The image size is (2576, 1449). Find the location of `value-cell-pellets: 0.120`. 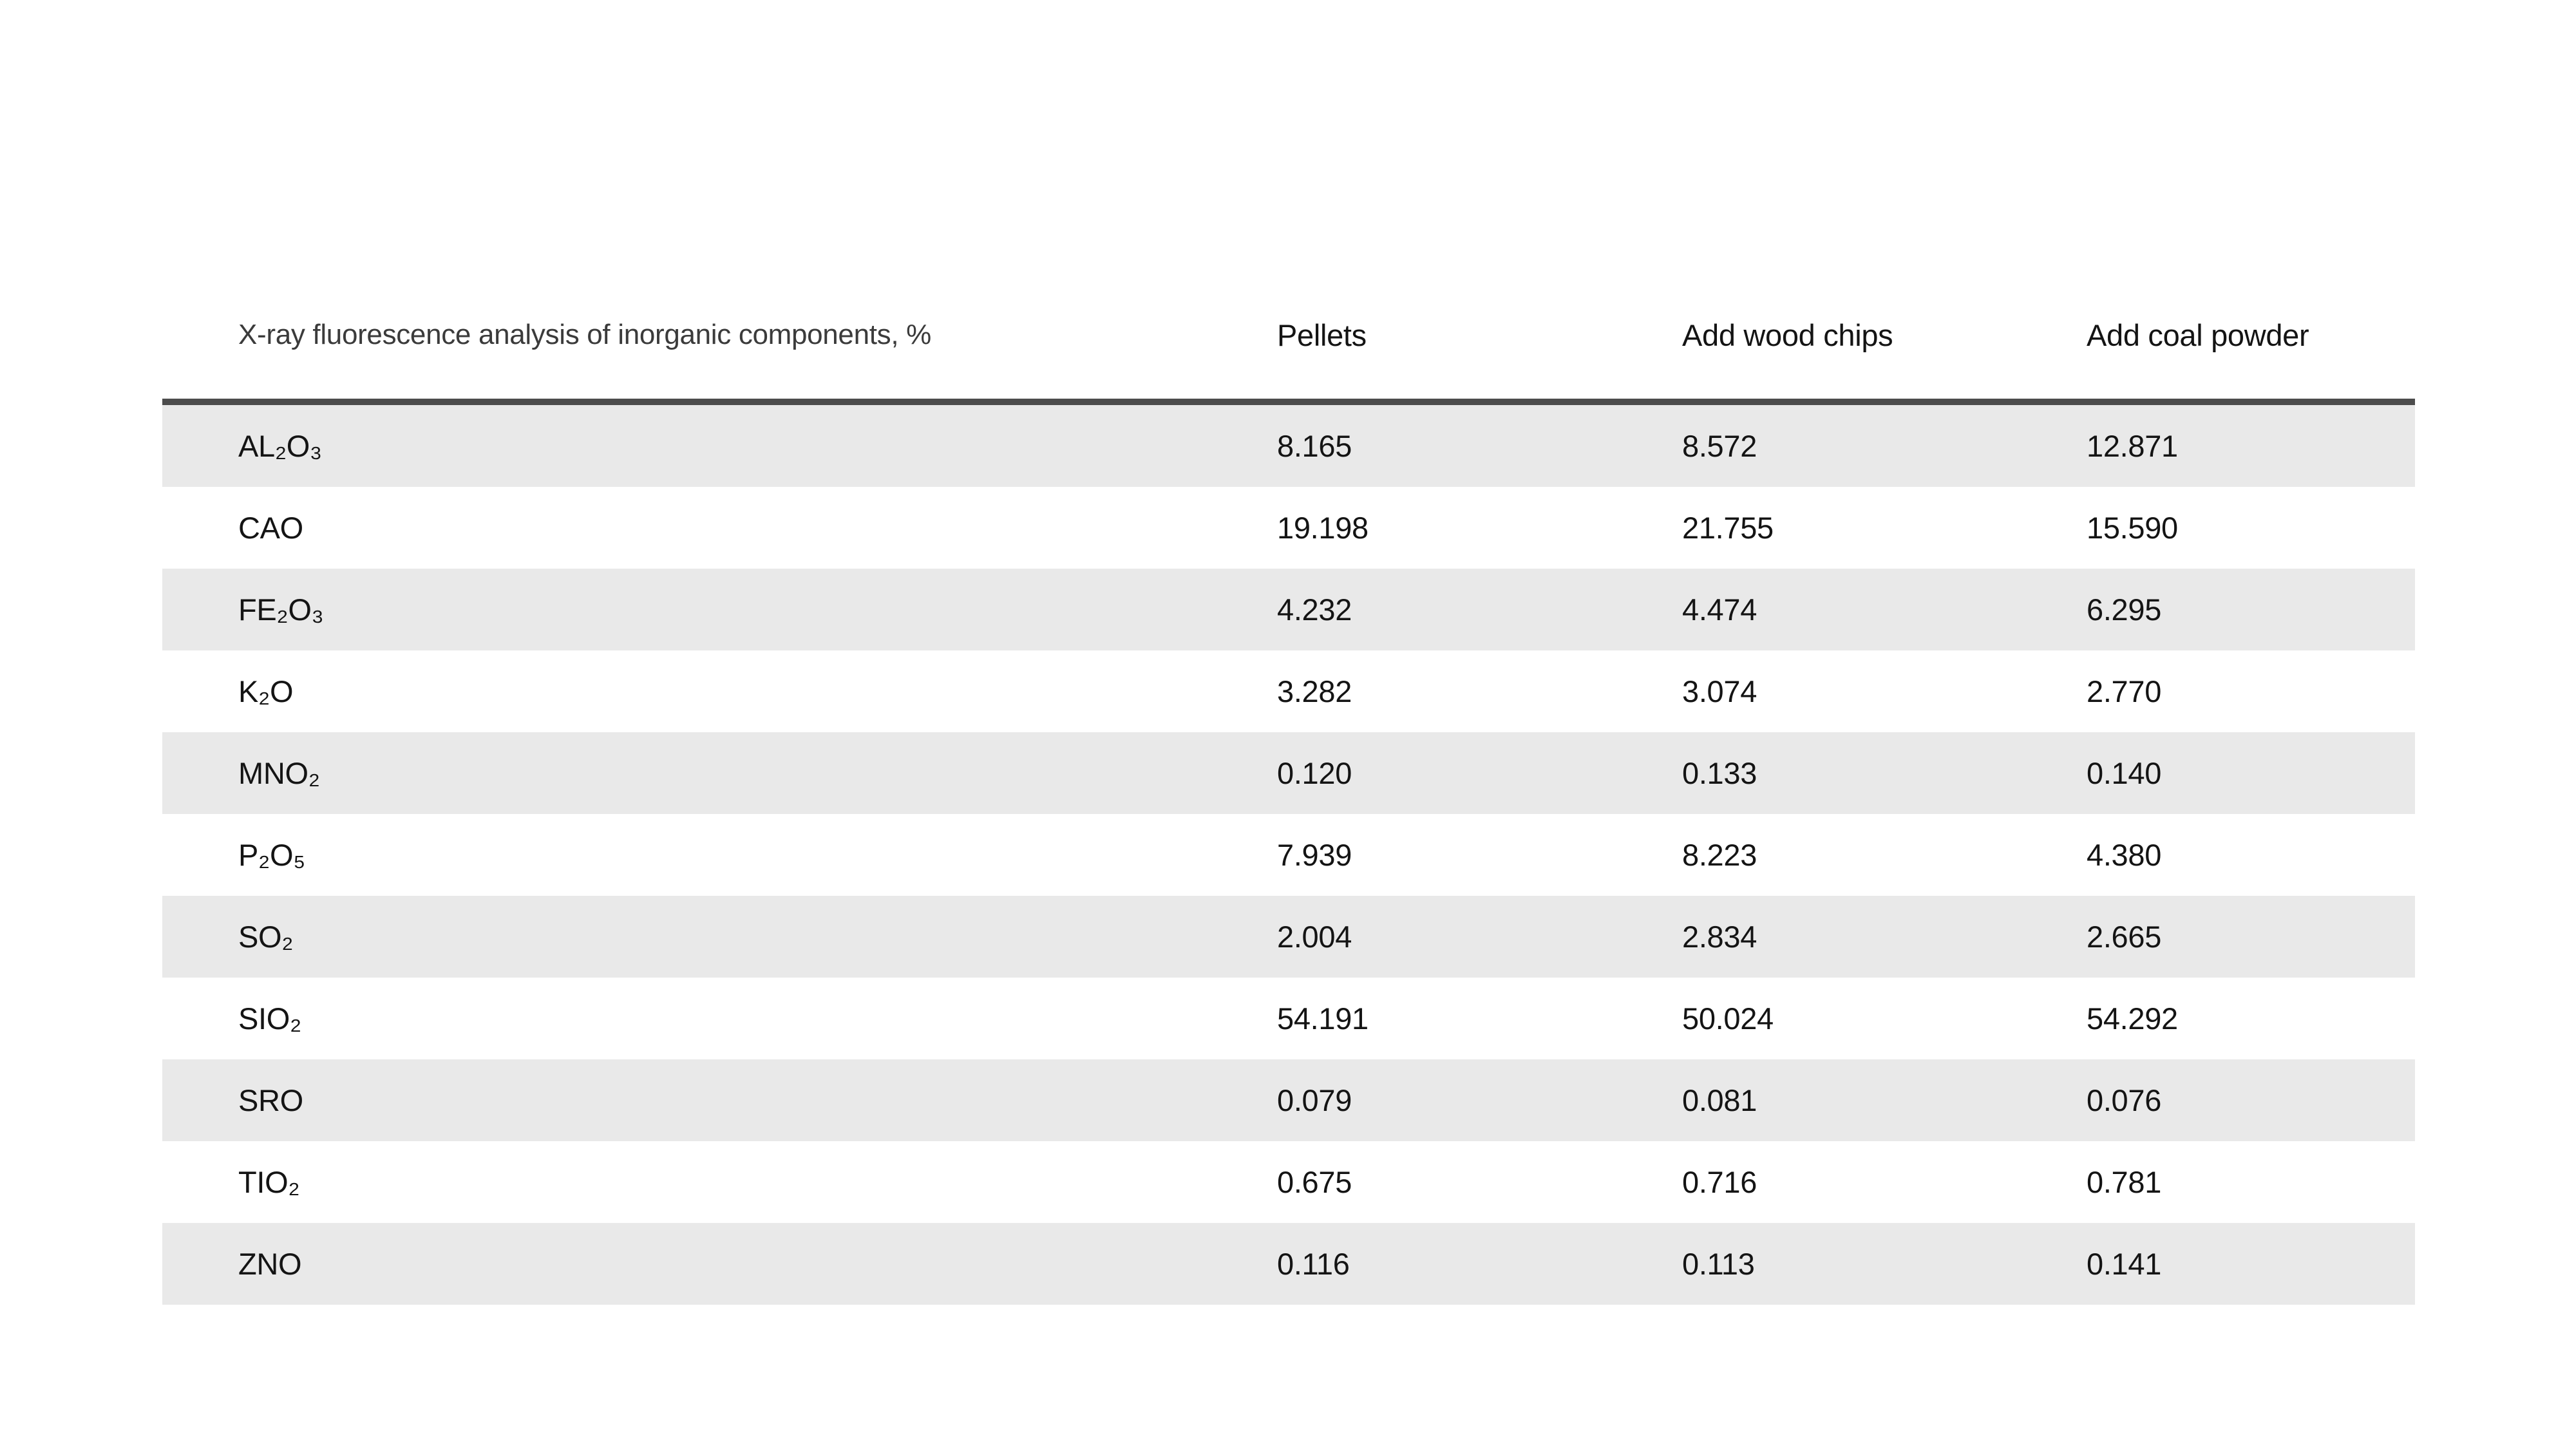

value-cell-pellets: 0.120 is located at coordinates (1315, 773).